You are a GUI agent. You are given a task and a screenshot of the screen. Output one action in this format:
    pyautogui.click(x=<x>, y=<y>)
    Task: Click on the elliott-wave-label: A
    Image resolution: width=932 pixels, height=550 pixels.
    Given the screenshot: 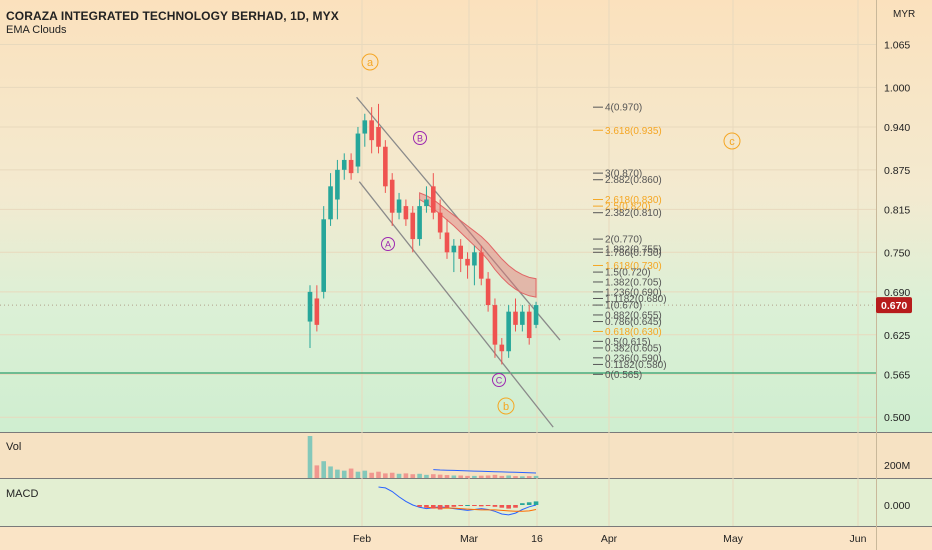 What is the action you would take?
    pyautogui.click(x=388, y=244)
    